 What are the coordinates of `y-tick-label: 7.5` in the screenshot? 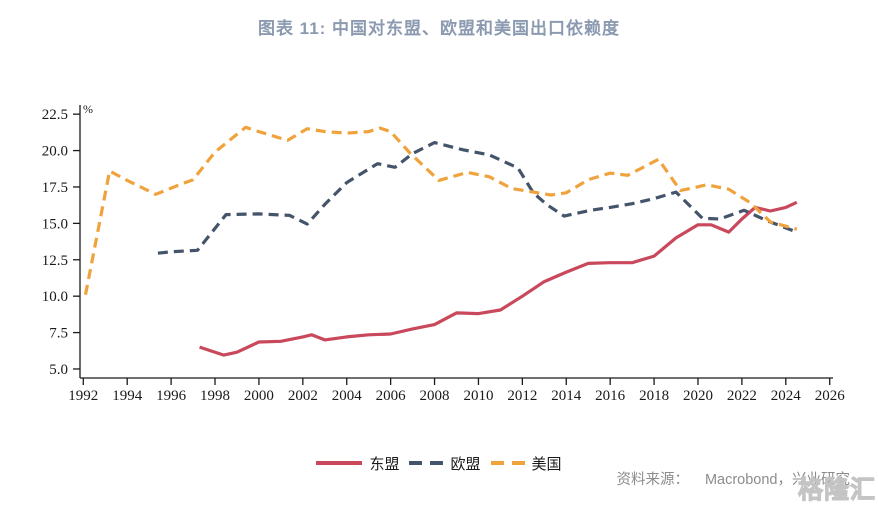 It's located at (58, 334).